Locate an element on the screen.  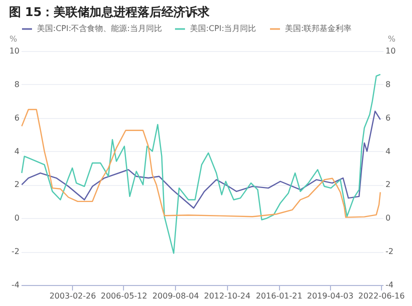
y2-tick-label: 0 is located at coordinates (388, 218).